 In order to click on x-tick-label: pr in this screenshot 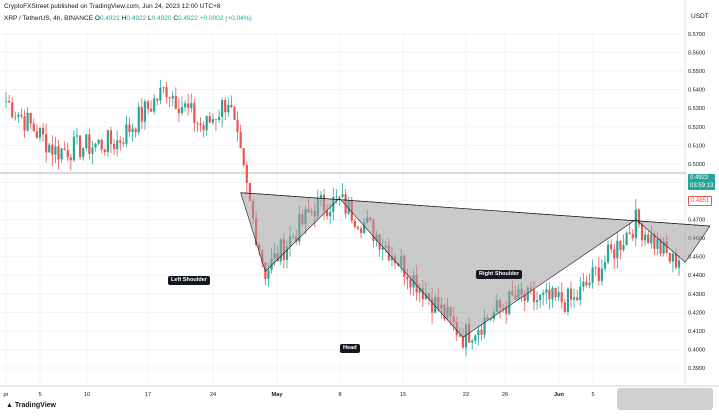, I will do `click(6, 395)`.